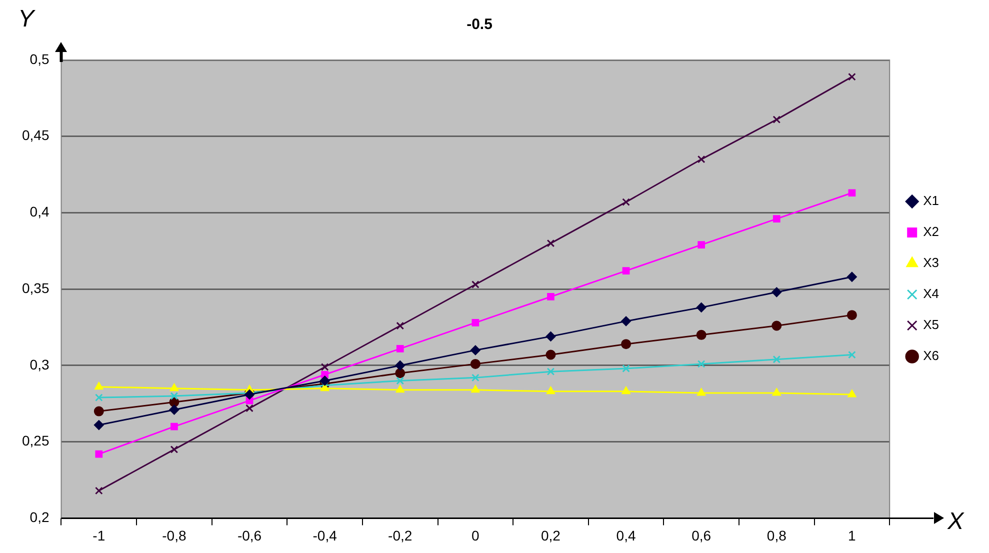  I want to click on y-tick-label: 0,35, so click(36, 288).